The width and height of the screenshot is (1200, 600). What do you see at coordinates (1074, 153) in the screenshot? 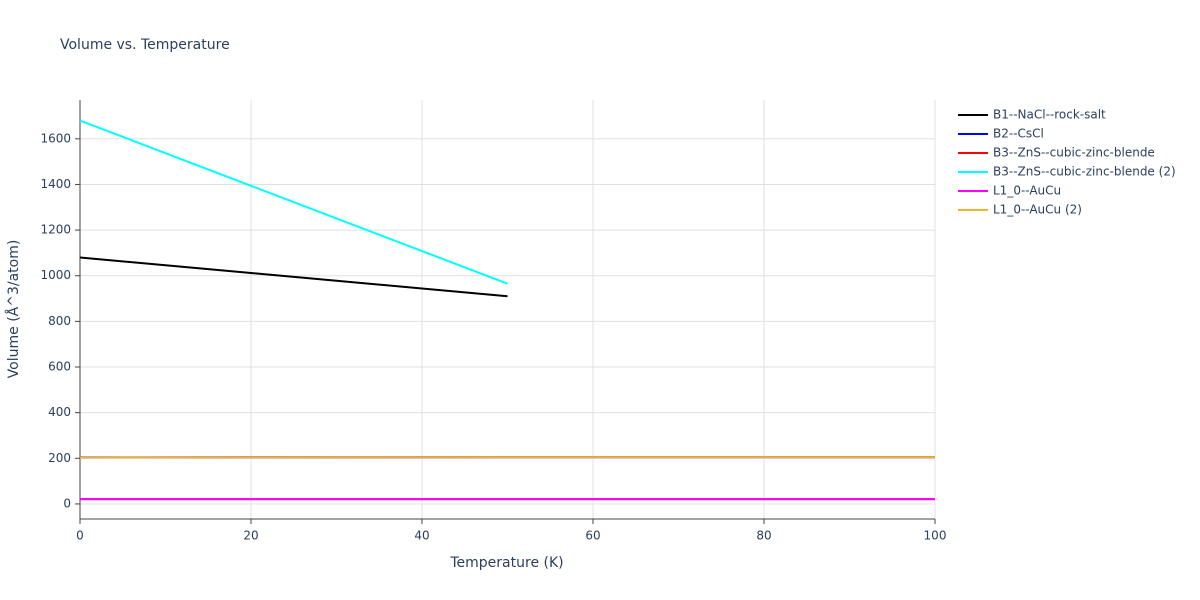
I see `legend-label: B3--ZnS--cubic-zinc-blende` at bounding box center [1074, 153].